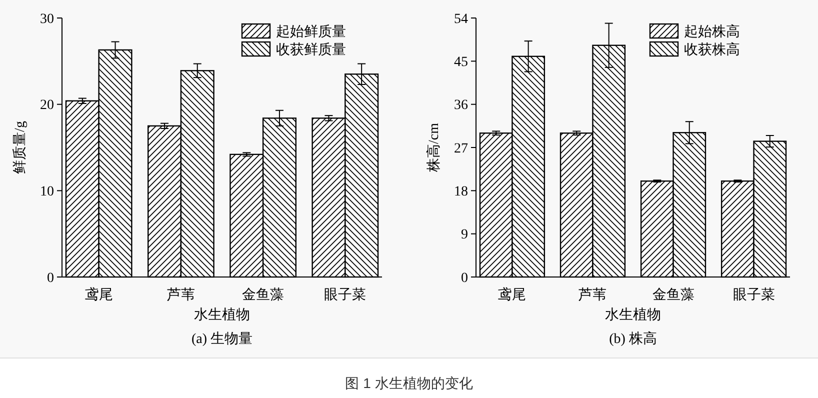  What do you see at coordinates (464, 235) in the screenshot?
I see `y-tick-label: 9` at bounding box center [464, 235].